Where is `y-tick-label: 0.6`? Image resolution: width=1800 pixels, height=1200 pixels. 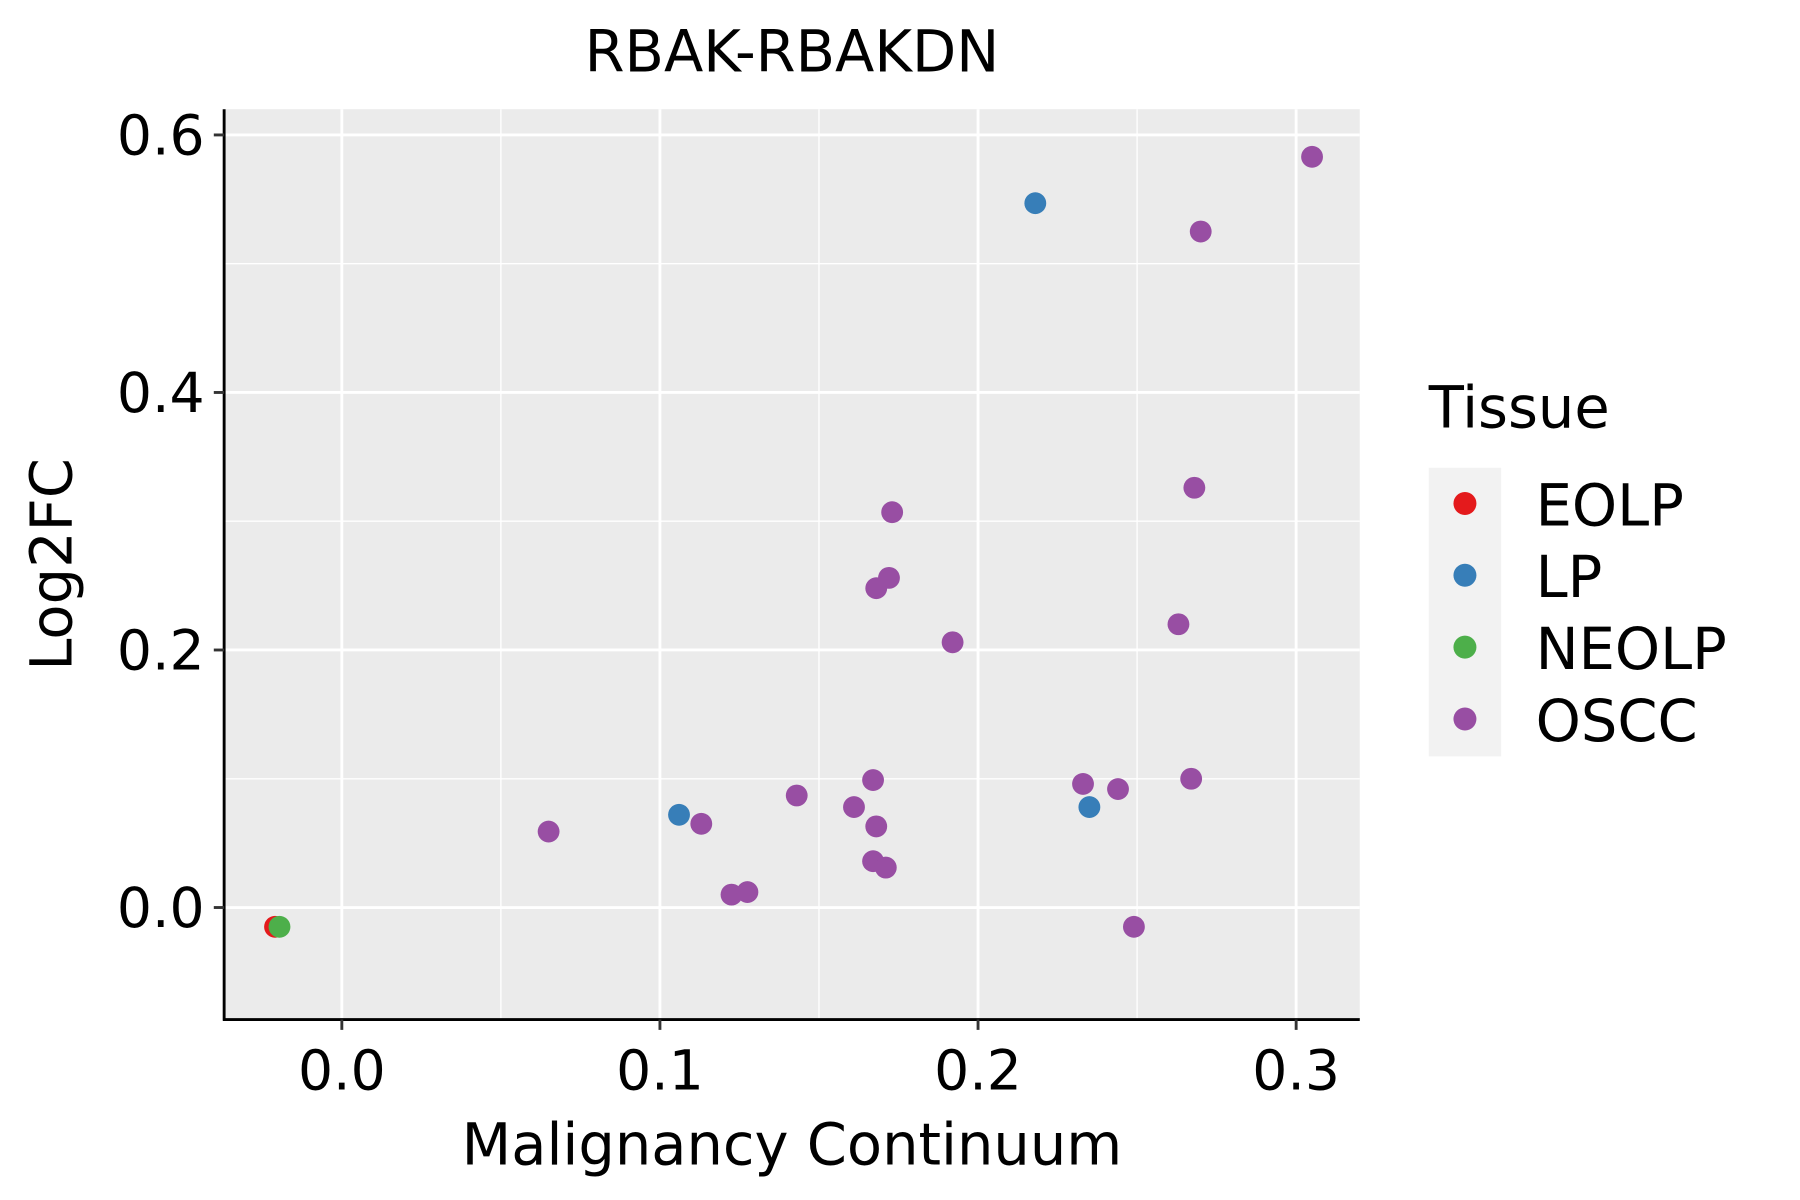 y-tick-label: 0.6 is located at coordinates (161, 136).